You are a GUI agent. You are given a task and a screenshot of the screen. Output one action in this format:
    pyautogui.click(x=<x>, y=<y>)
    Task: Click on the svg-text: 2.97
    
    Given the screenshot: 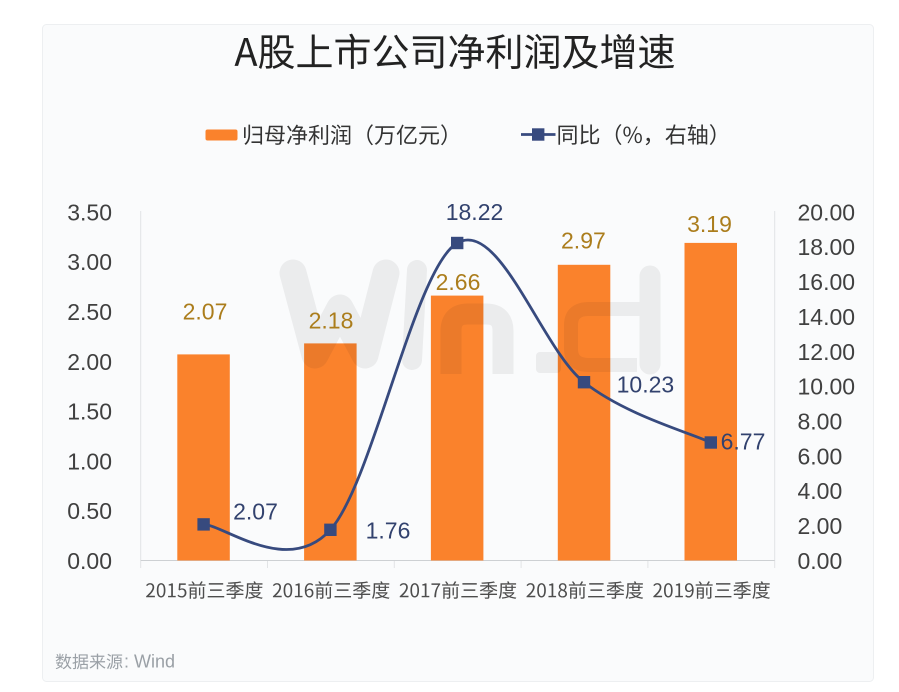 What is the action you would take?
    pyautogui.click(x=583, y=241)
    